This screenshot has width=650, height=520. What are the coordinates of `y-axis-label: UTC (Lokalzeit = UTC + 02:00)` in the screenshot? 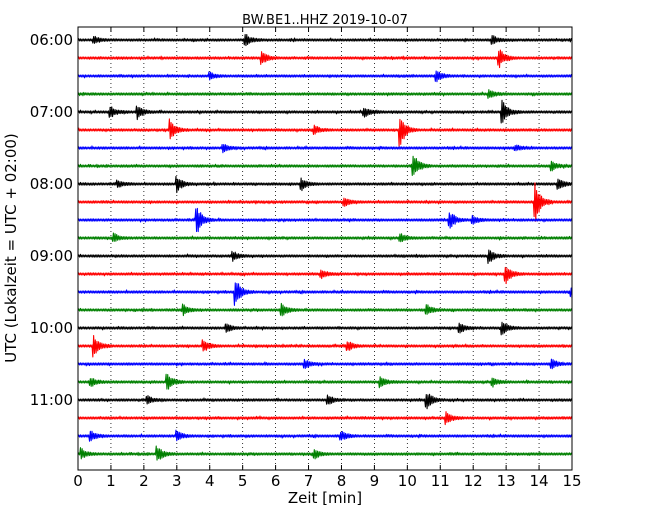 It's located at (11, 248).